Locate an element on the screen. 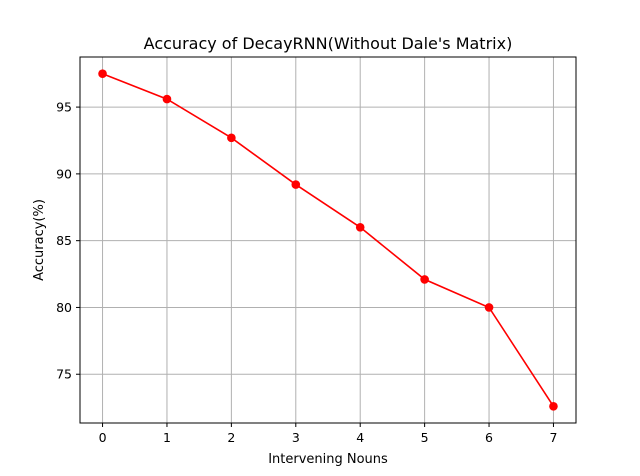 This screenshot has height=476, width=640. y-tick-label: 90 is located at coordinates (64, 173).